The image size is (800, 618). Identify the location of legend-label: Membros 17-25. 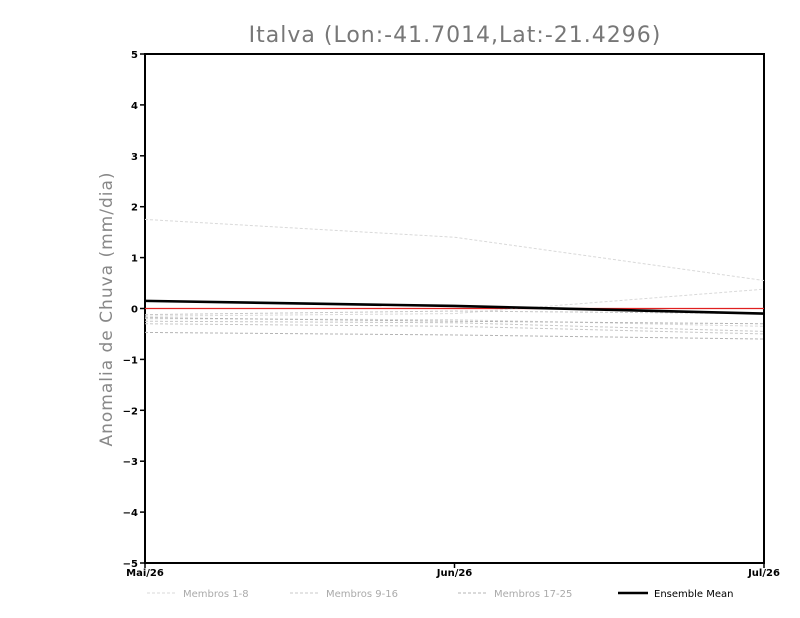
(533, 594).